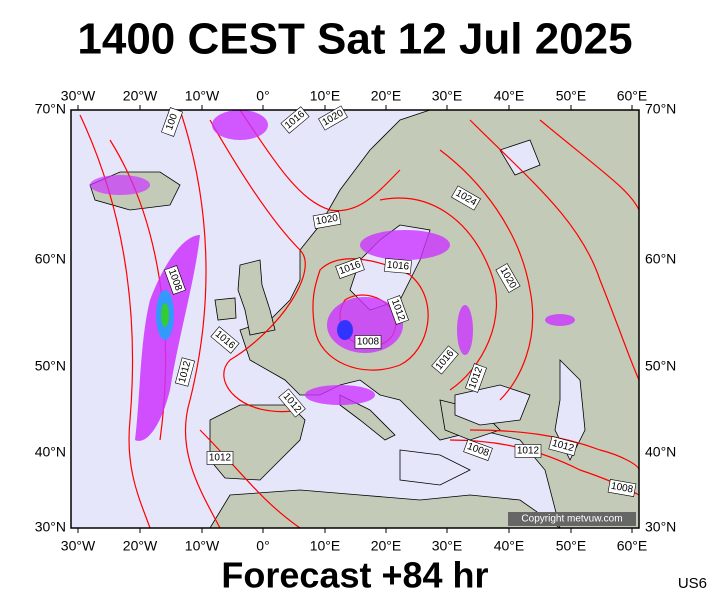  I want to click on lon-label-bottom: 30°W, so click(78, 546).